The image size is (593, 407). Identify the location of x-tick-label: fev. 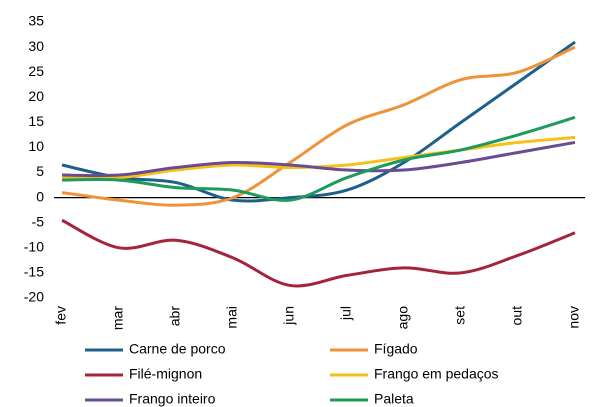
(61, 315).